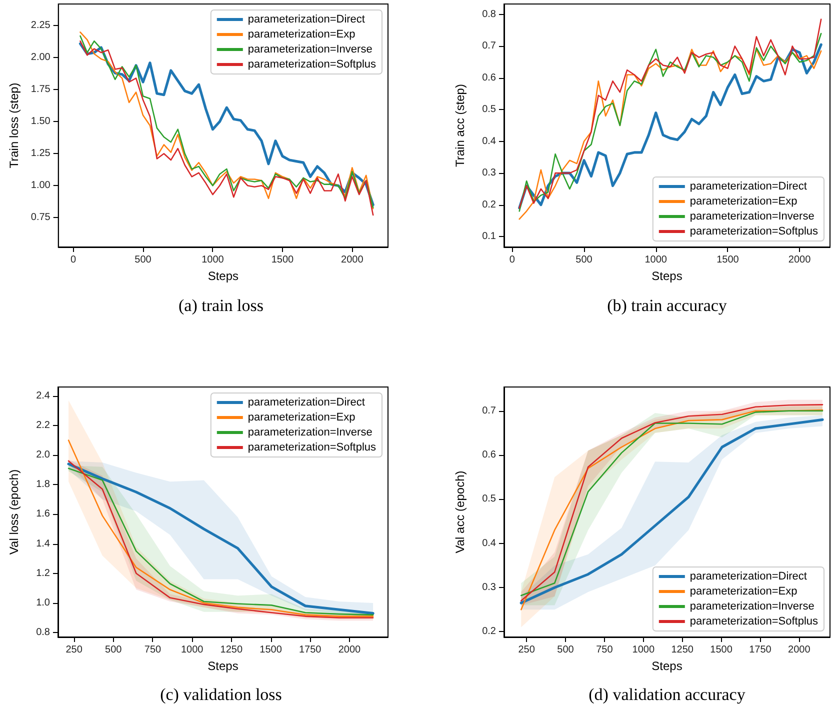  I want to click on y-tick-label: 1.50, so click(40, 122).